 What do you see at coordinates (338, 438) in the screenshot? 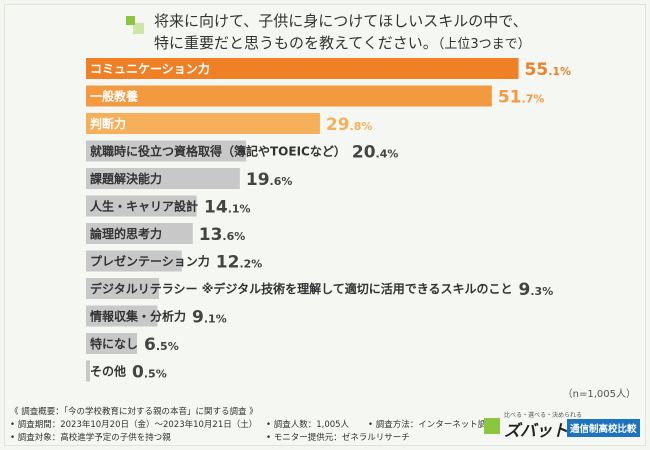
I see `survey-provider: • モニター提供元：ゼネラルリサーチ` at bounding box center [338, 438].